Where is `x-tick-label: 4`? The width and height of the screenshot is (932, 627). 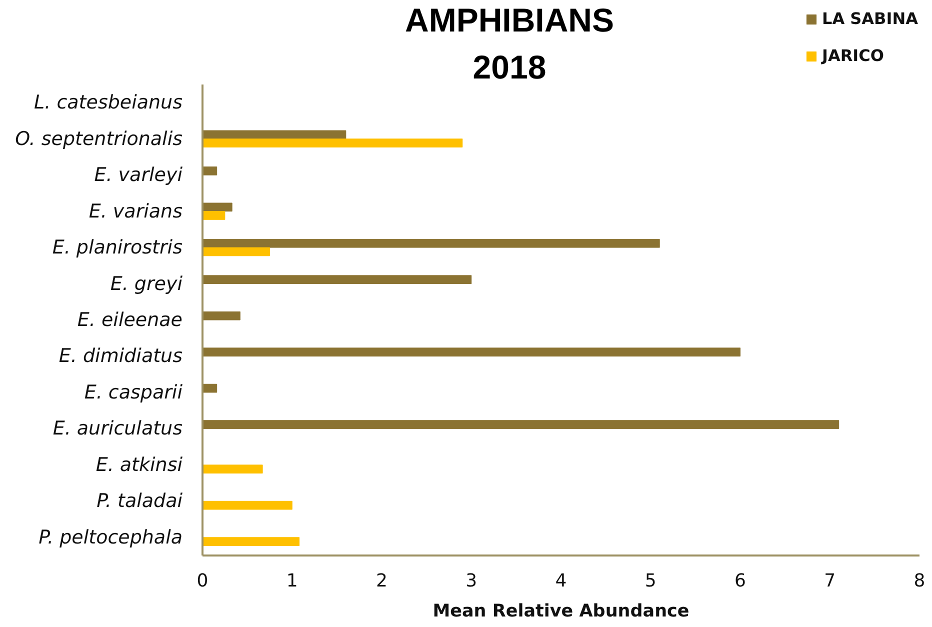 x-tick-label: 4 is located at coordinates (561, 581).